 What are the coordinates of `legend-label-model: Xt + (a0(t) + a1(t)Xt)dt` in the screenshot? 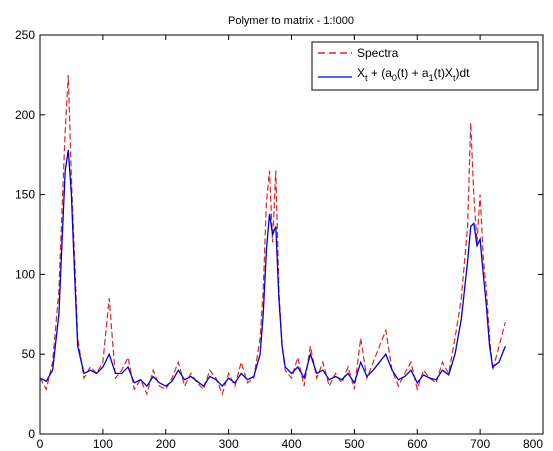 It's located at (413, 74).